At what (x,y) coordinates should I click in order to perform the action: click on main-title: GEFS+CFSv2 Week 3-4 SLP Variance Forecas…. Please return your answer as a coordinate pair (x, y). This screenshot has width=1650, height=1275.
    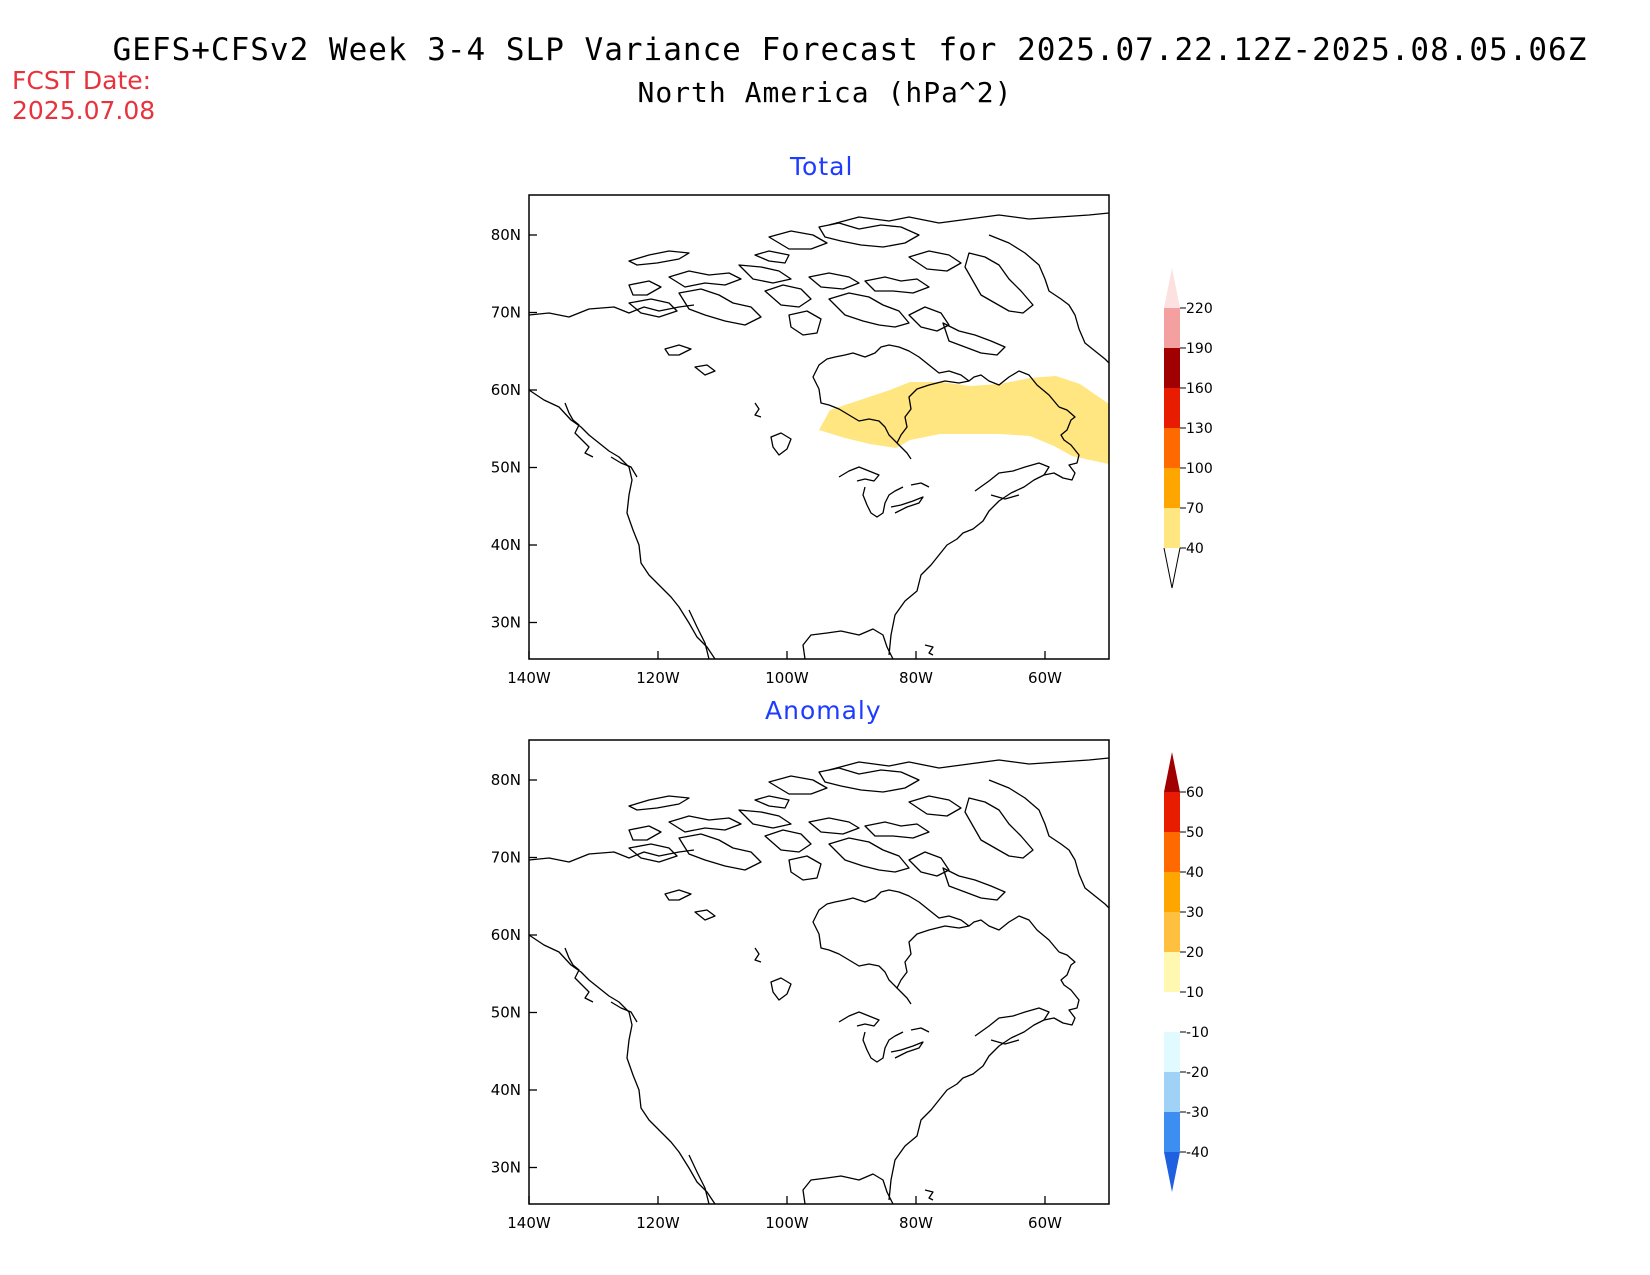
    Looking at the image, I should click on (850, 50).